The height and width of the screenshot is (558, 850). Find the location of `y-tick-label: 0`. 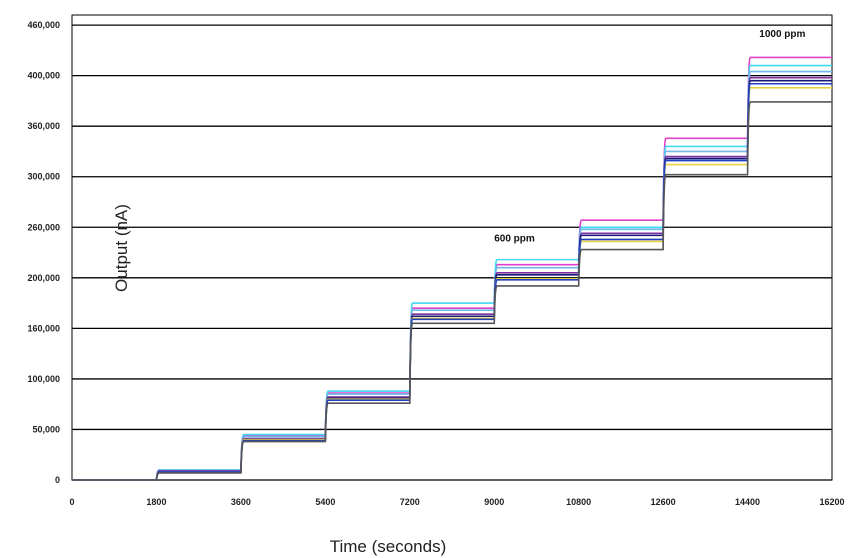

y-tick-label: 0 is located at coordinates (57, 480).